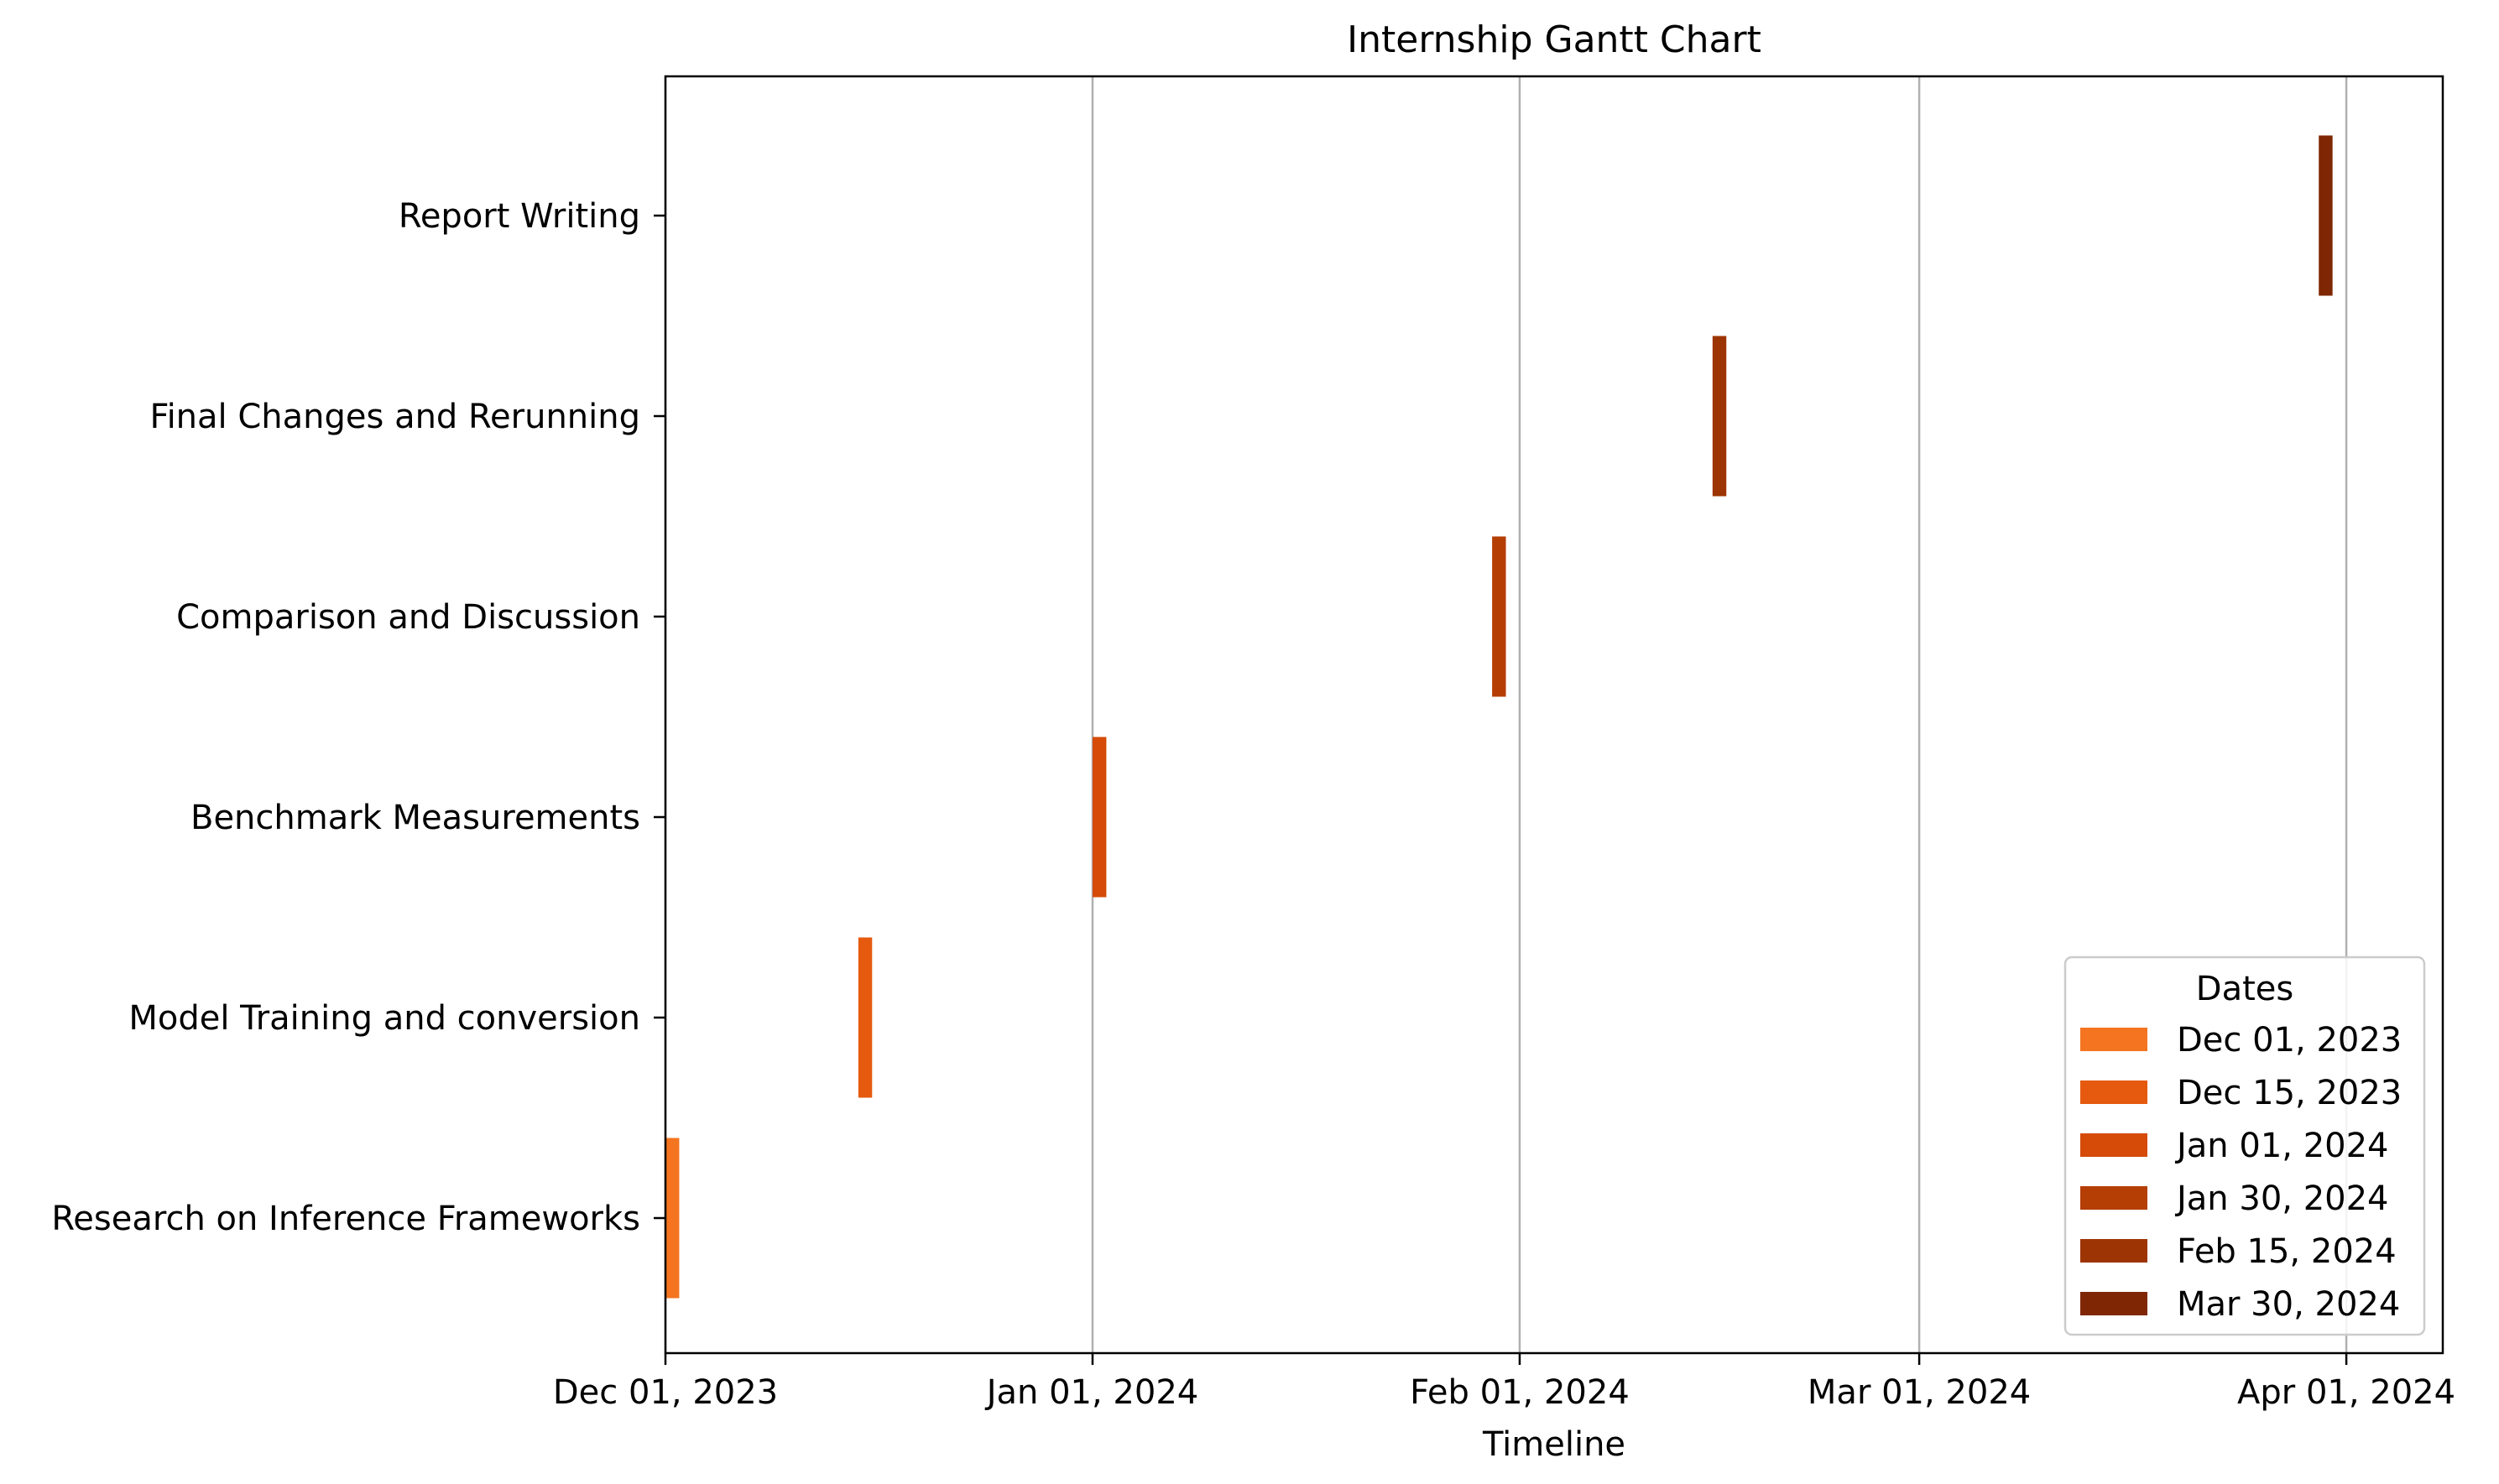 This screenshot has width=2499, height=1484. Describe the element at coordinates (519, 216) in the screenshot. I see `y-tick-label: Report Writing` at that location.